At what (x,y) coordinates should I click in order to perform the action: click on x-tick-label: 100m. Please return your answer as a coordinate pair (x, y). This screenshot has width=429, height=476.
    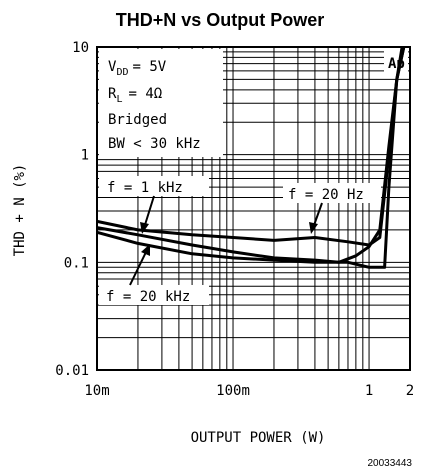
    Looking at the image, I should click on (233, 391).